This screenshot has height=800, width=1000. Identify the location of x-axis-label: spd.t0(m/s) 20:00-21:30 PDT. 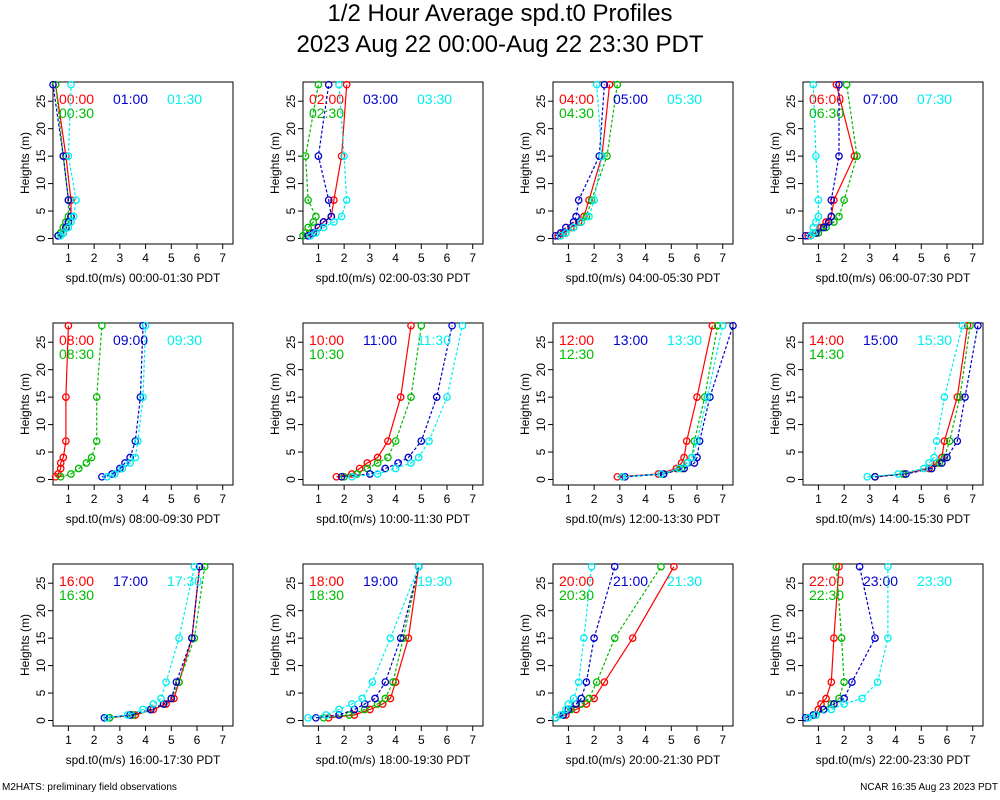
(643, 760).